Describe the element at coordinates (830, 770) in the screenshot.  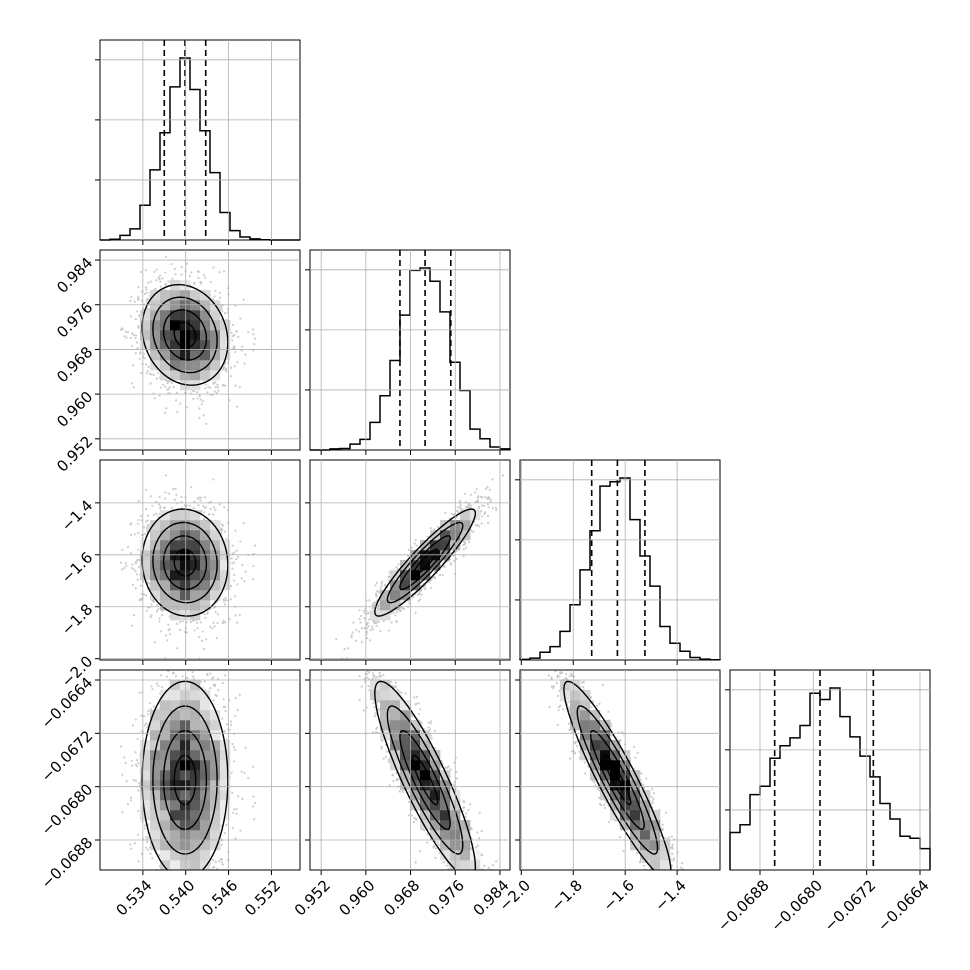
I see `panel-background` at that location.